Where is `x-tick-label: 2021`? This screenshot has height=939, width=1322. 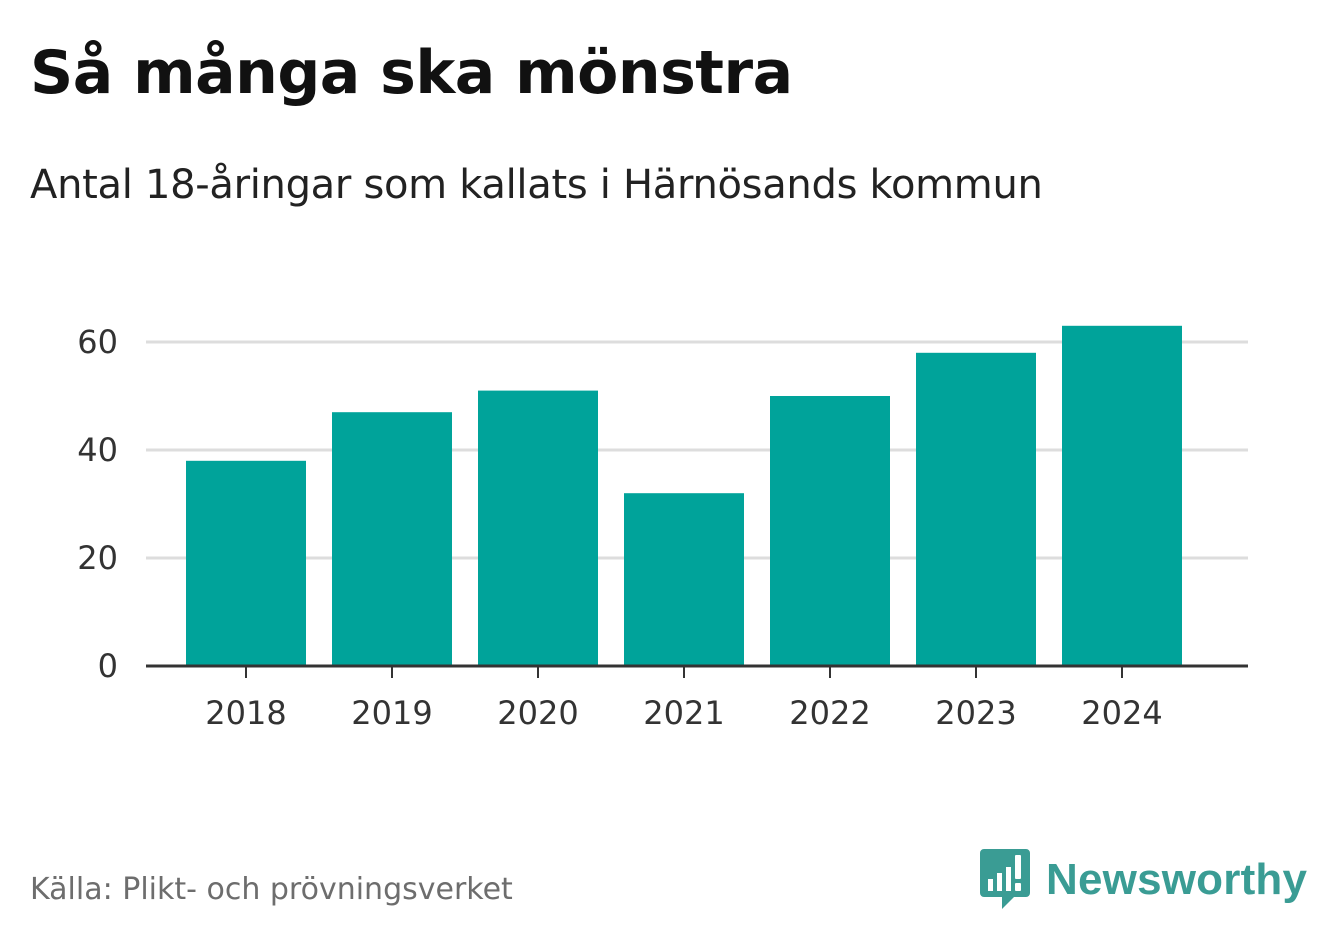 x-tick-label: 2021 is located at coordinates (683, 713).